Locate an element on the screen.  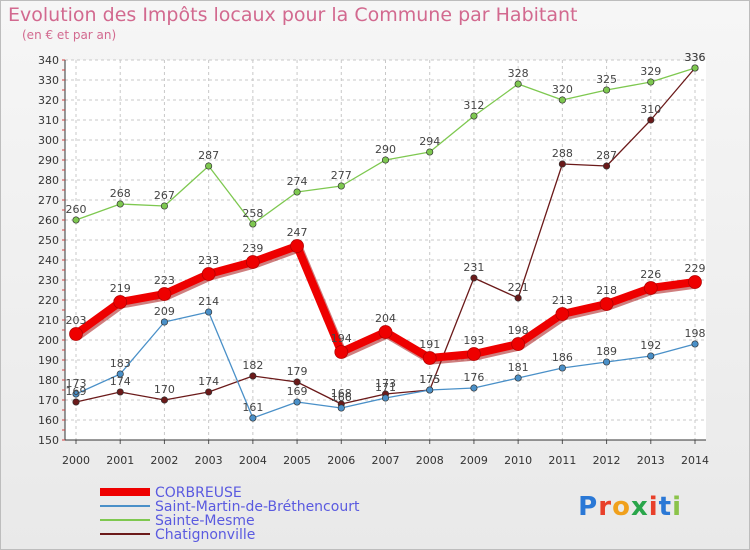
x-tick-label: 2011 is located at coordinates (562, 460).